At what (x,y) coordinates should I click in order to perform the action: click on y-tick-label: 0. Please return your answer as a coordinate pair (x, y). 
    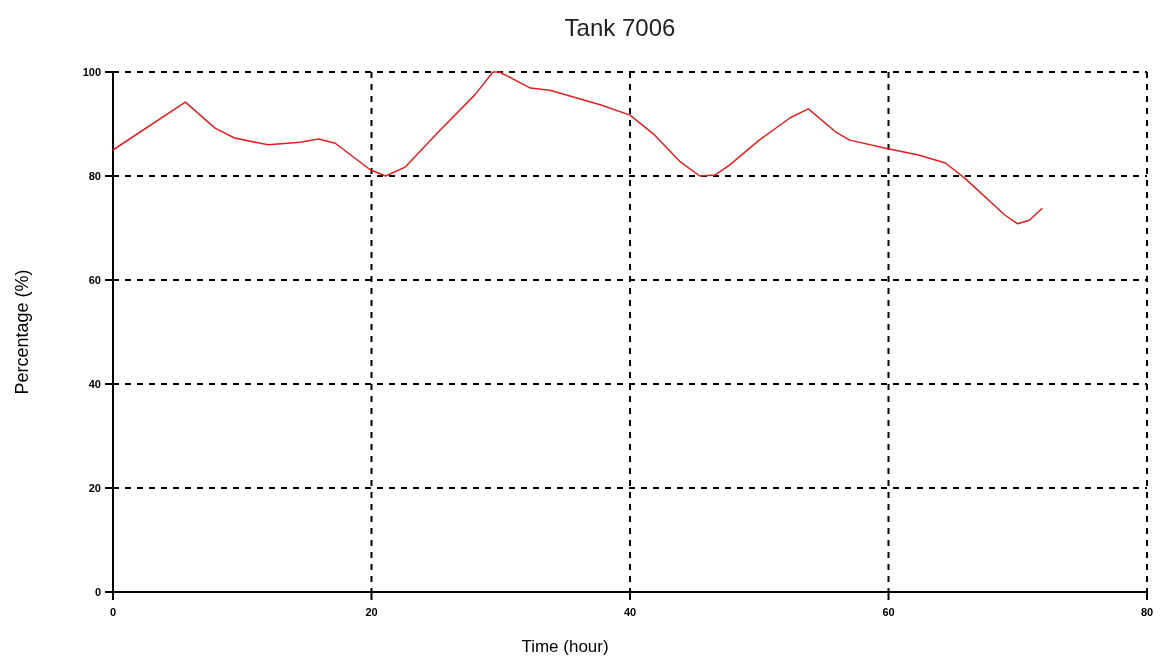
    Looking at the image, I should click on (97, 591).